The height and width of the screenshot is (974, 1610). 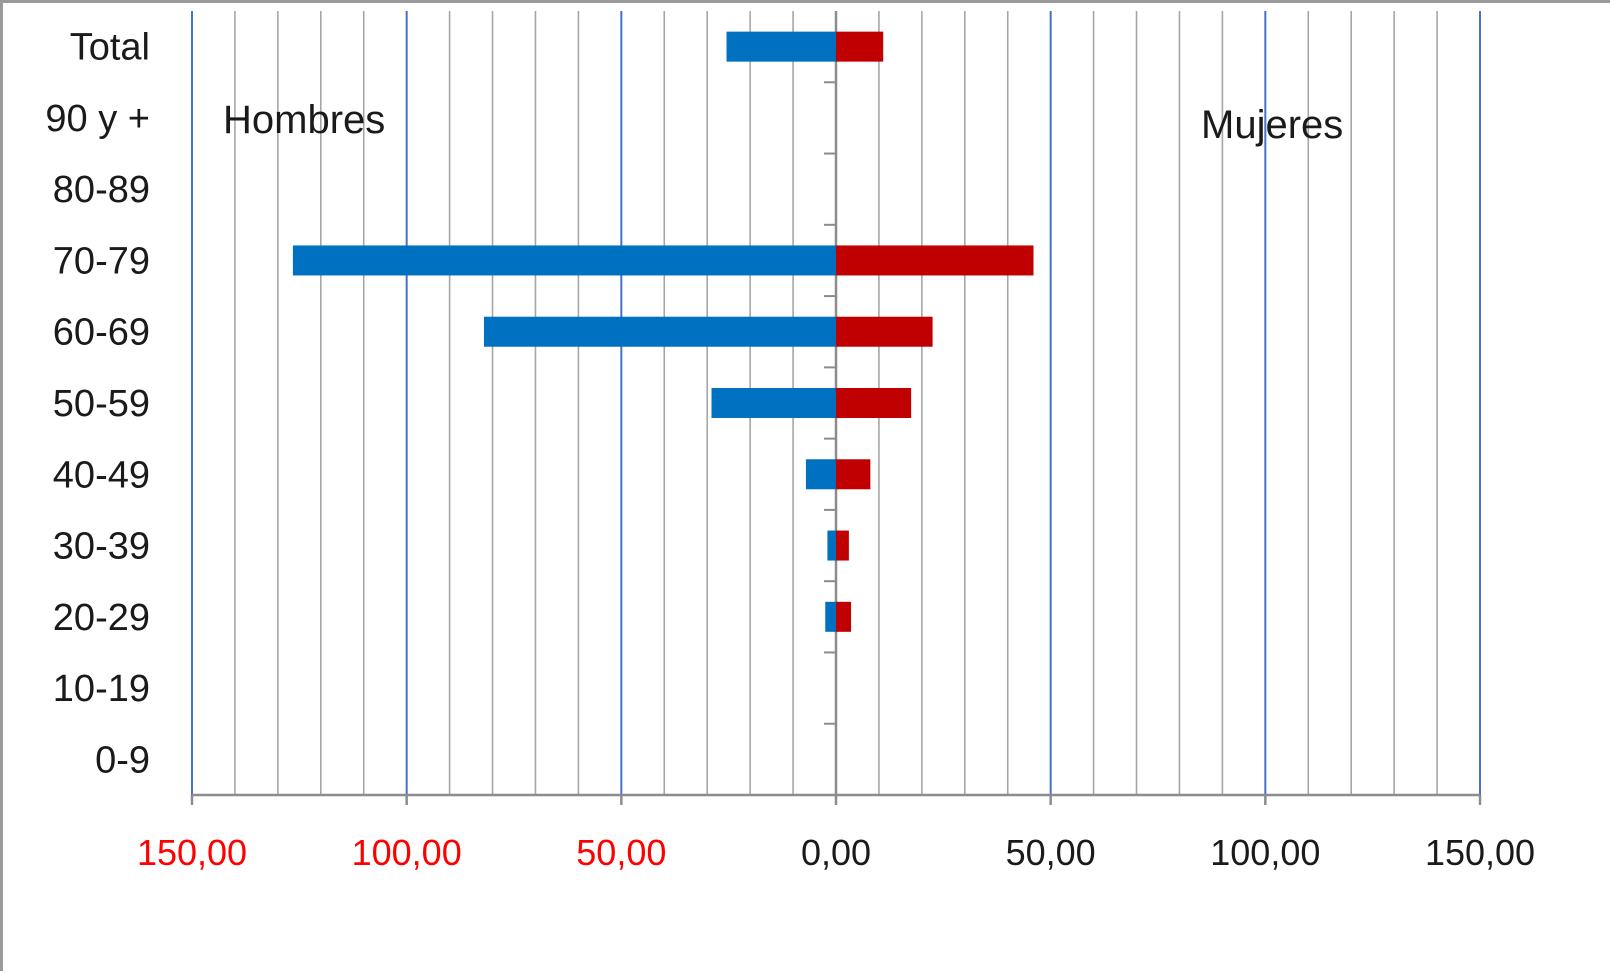 I want to click on annotation-mujeres: Mujeres, so click(x=1272, y=125).